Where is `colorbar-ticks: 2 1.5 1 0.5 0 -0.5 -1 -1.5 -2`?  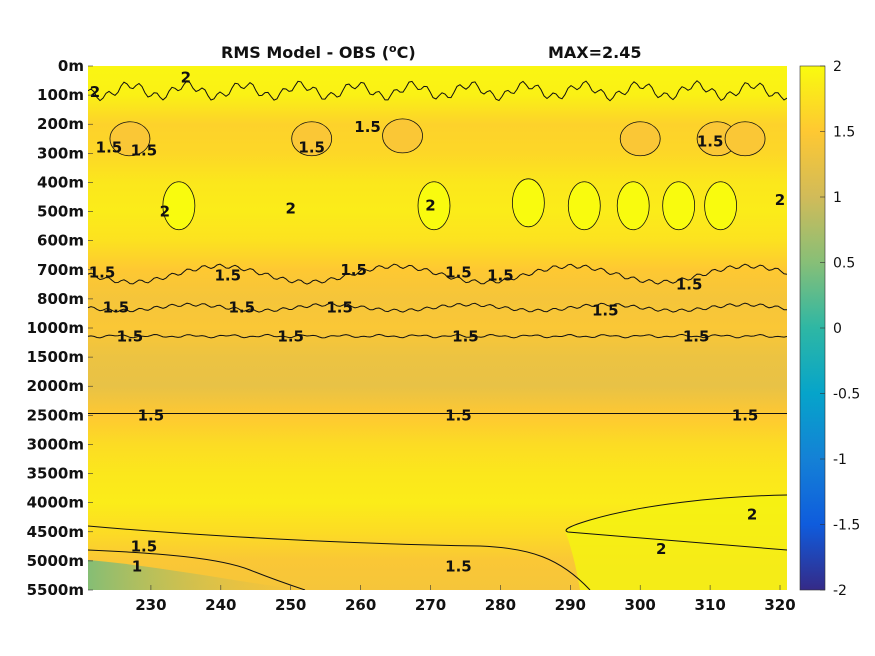 colorbar-ticks: 2 1.5 1 0.5 0 -0.5 -1 -1.5 -2 is located at coordinates (840, 329).